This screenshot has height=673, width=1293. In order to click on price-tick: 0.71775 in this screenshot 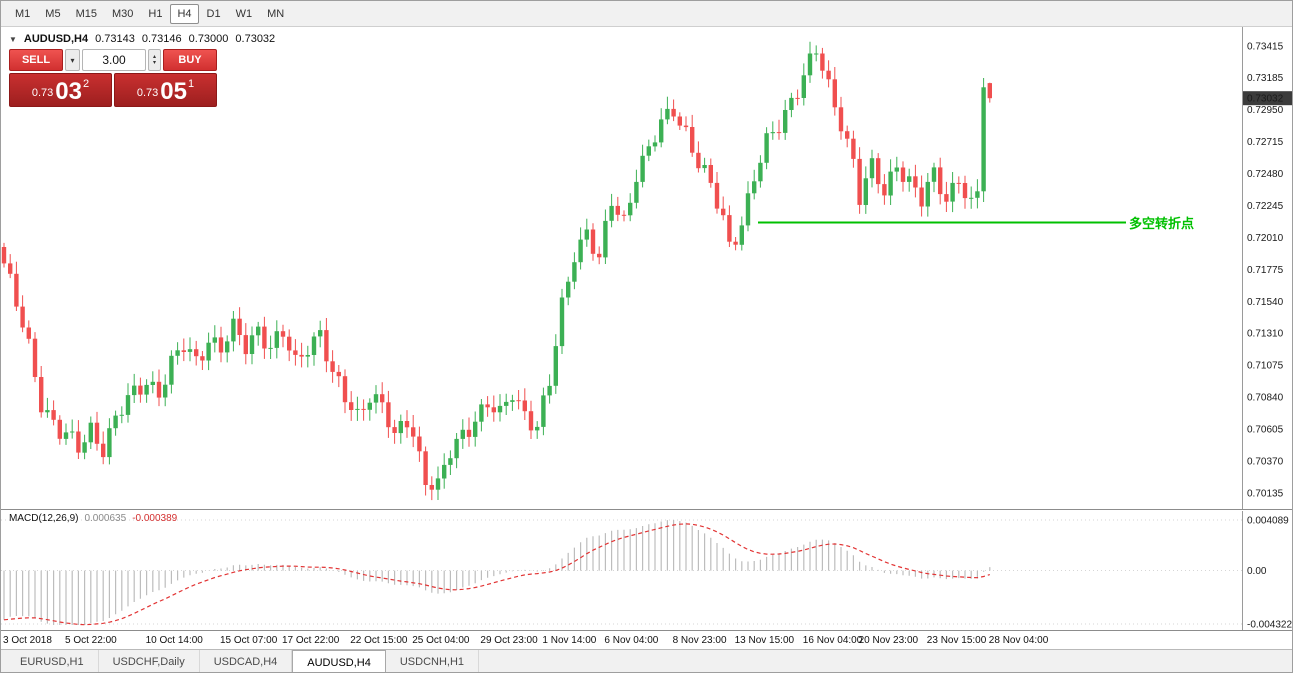, I will do `click(1265, 270)`.